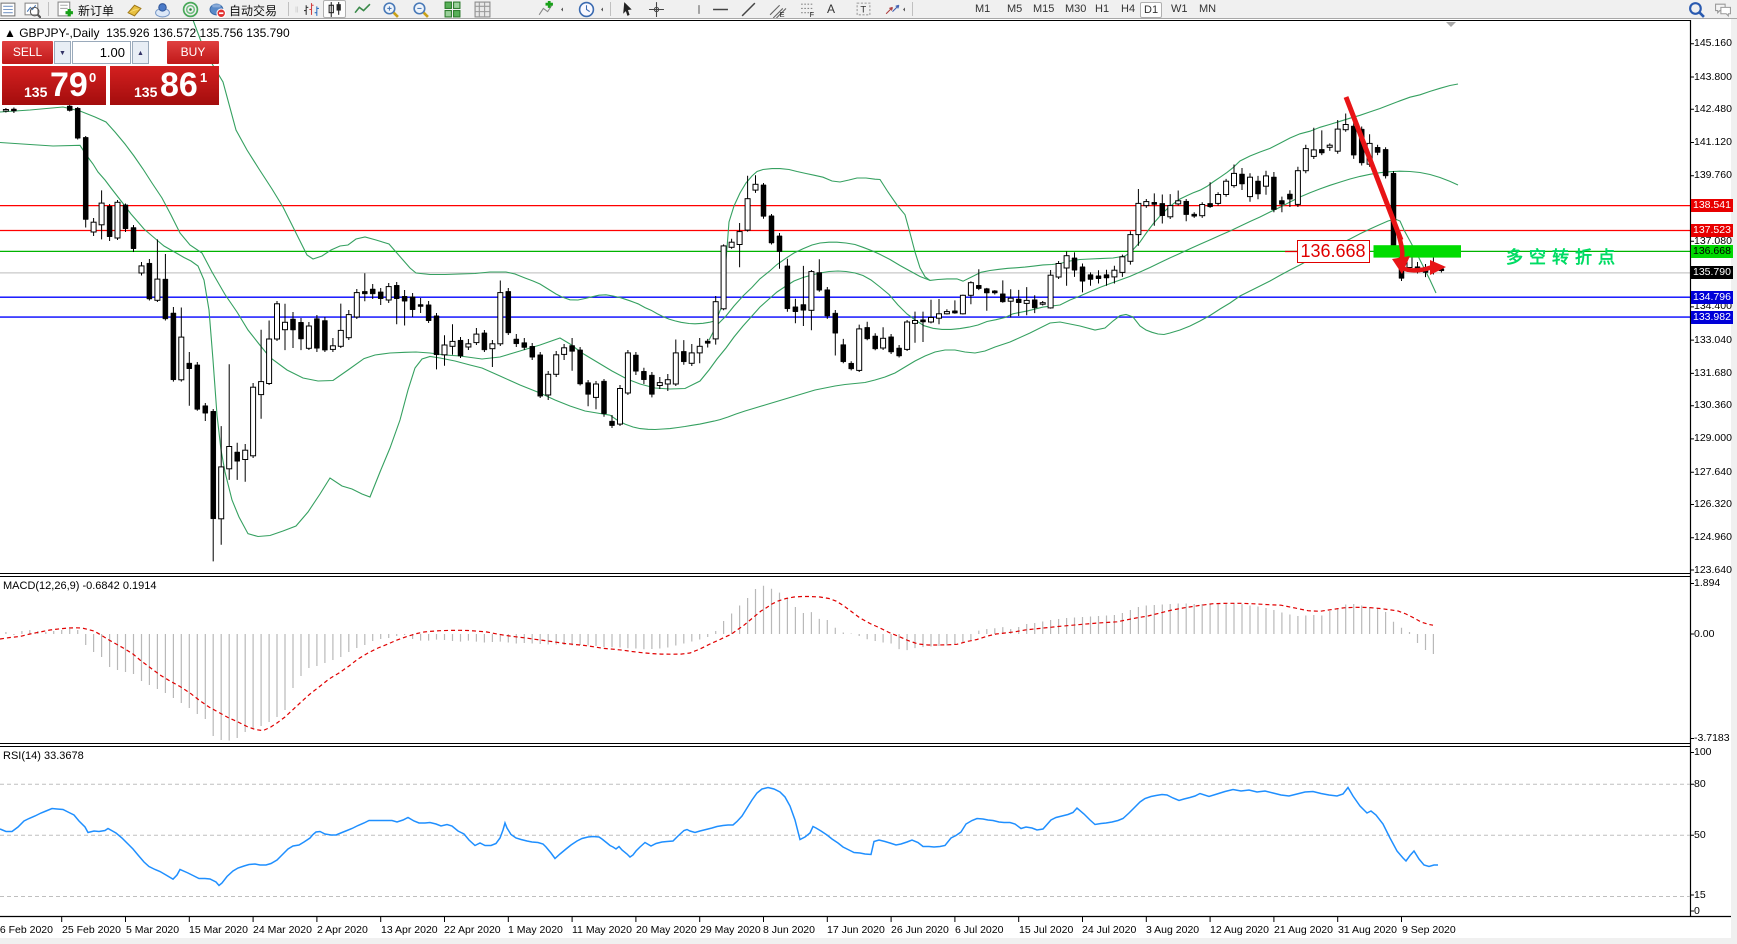 This screenshot has width=1737, height=944. I want to click on svg-text: T, so click(863, 10).